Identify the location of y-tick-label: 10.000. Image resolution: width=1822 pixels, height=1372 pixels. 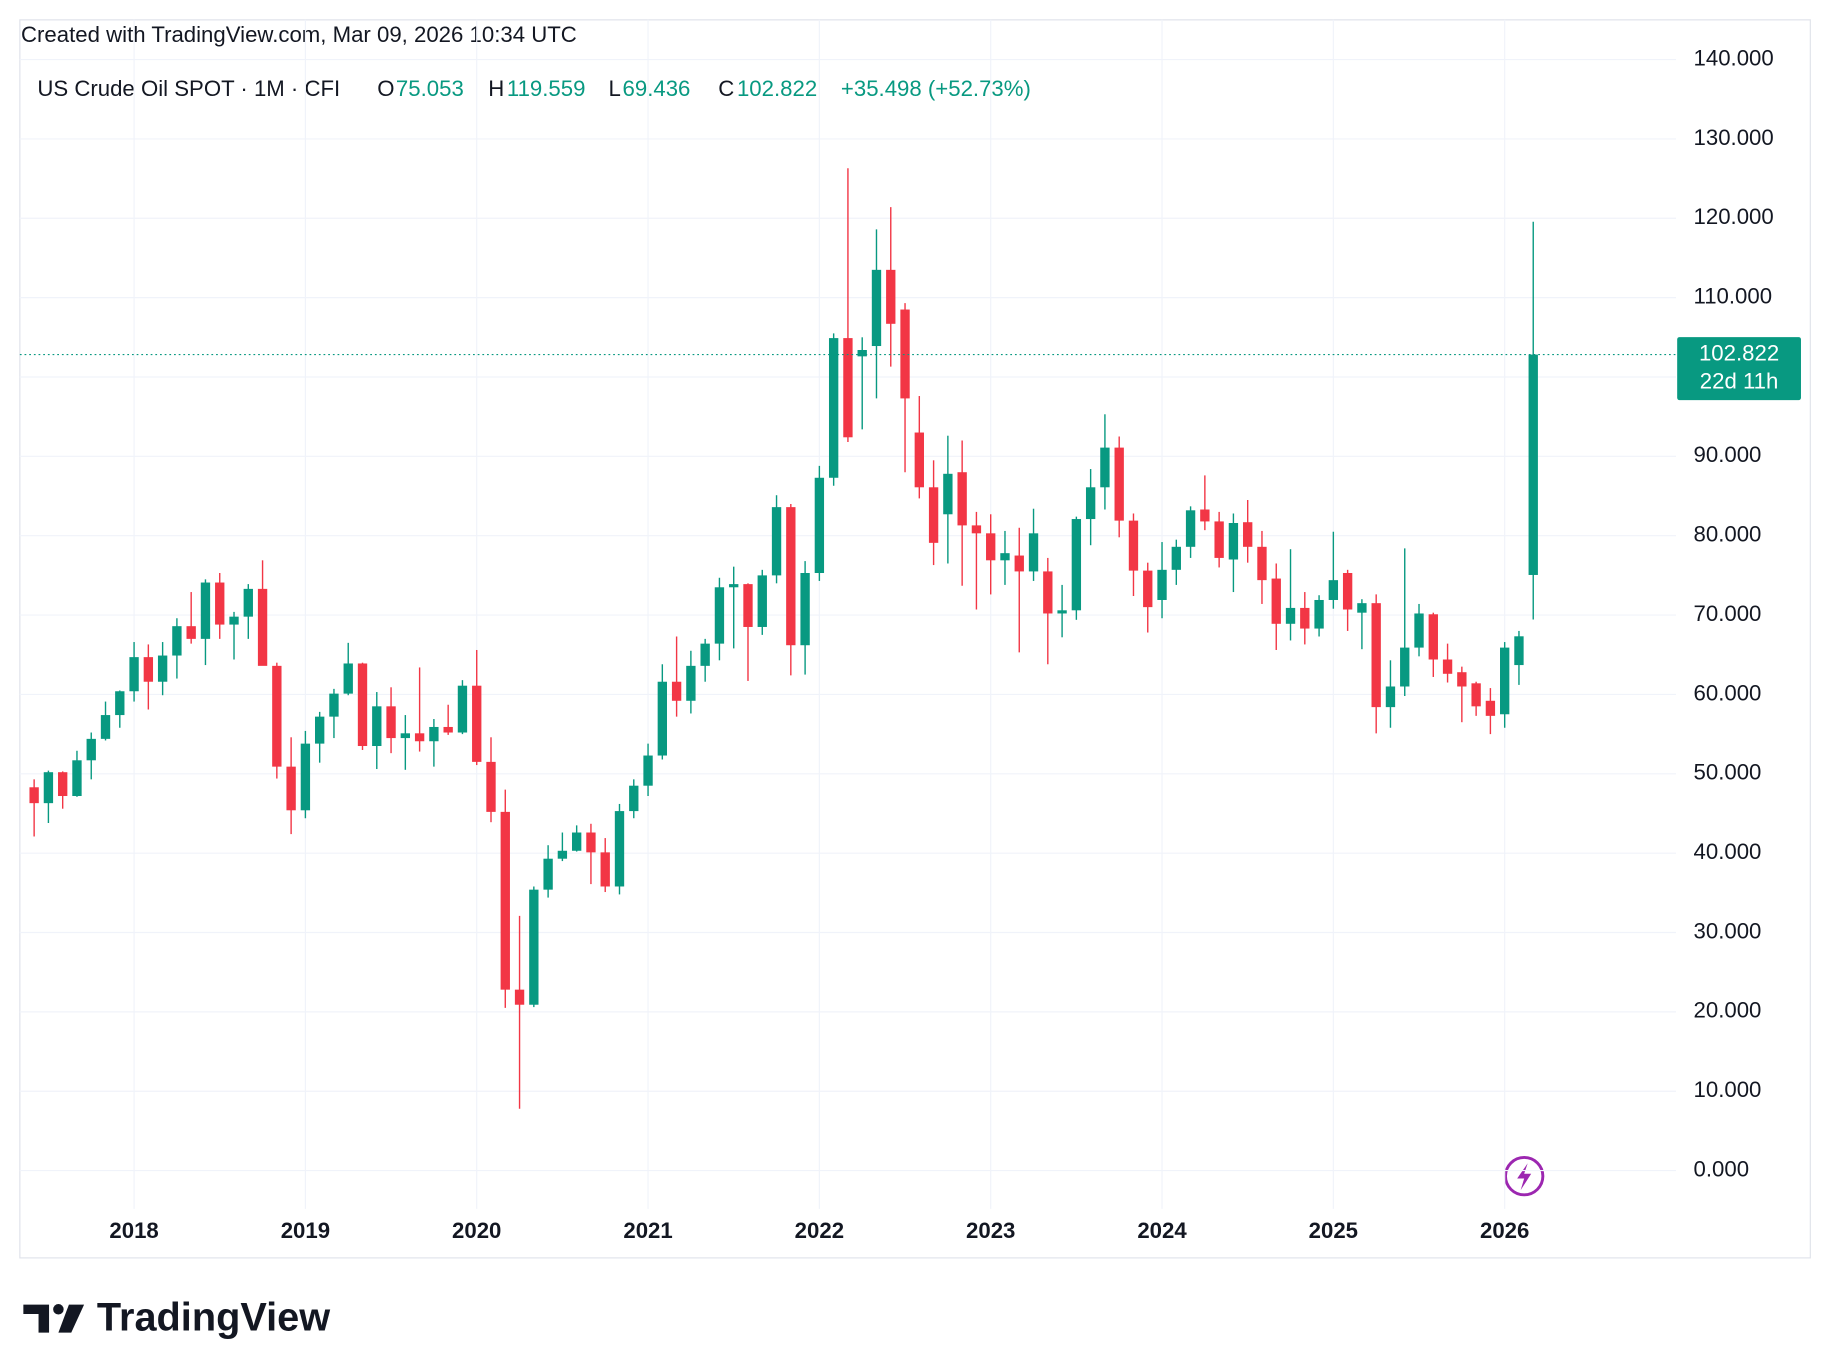
(1728, 1089).